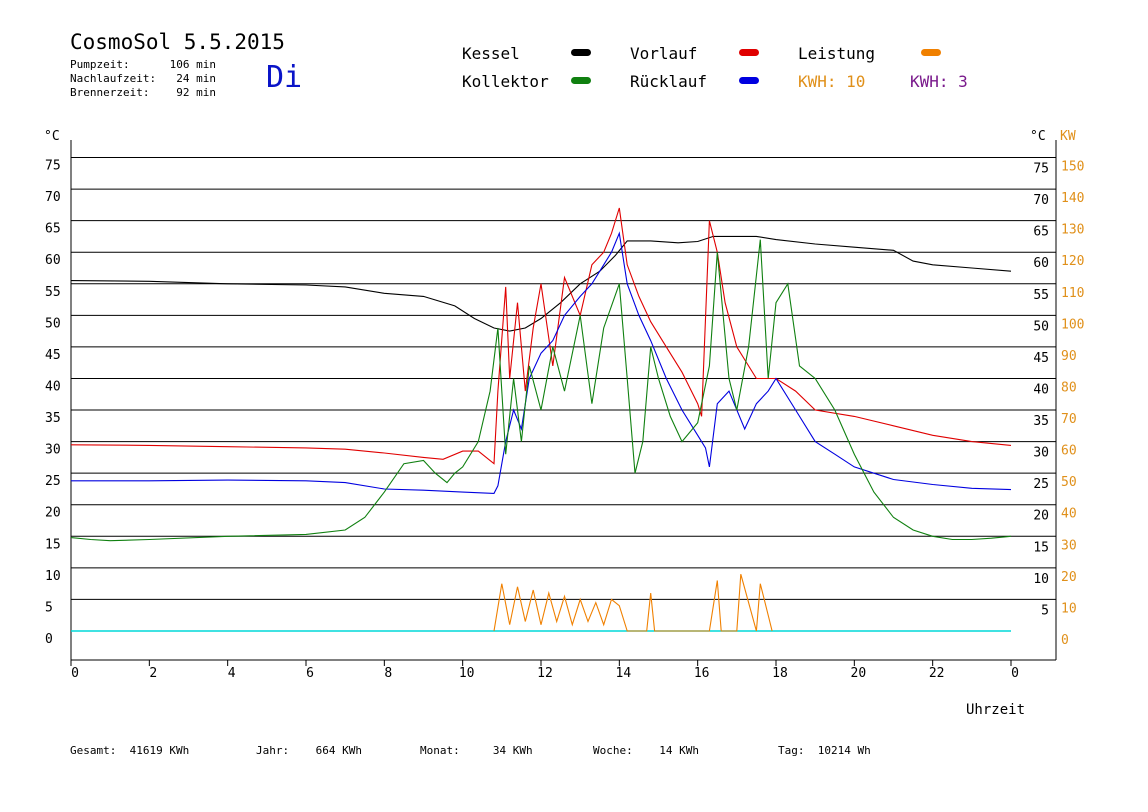 The height and width of the screenshot is (812, 1148). What do you see at coordinates (232, 673) in the screenshot?
I see `x-tick-label: 4` at bounding box center [232, 673].